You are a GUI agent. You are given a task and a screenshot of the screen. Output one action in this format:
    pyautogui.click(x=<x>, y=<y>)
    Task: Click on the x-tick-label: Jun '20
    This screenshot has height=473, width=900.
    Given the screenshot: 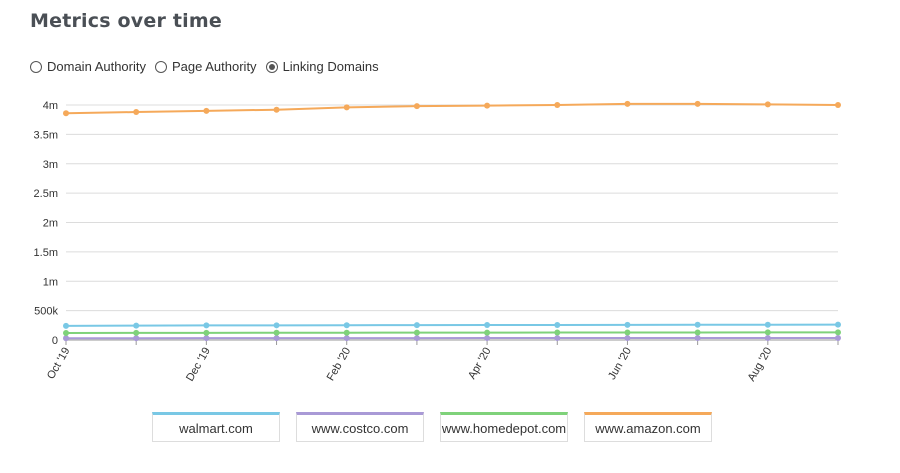 What is the action you would take?
    pyautogui.click(x=620, y=364)
    